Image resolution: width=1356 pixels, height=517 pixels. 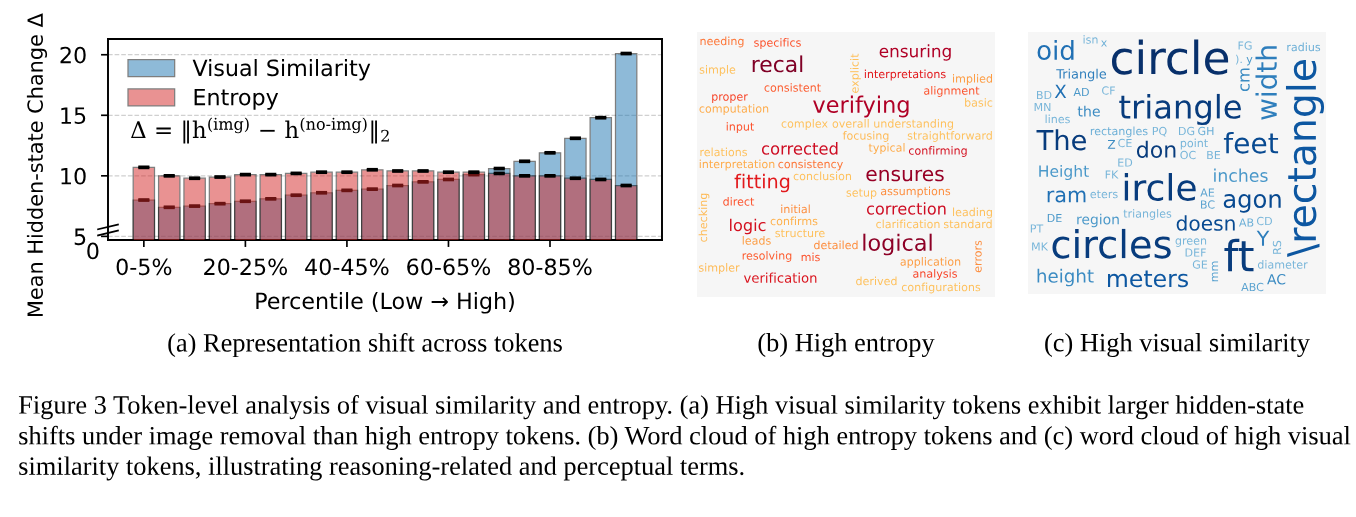 I want to click on text: MN, so click(x=1042, y=107).